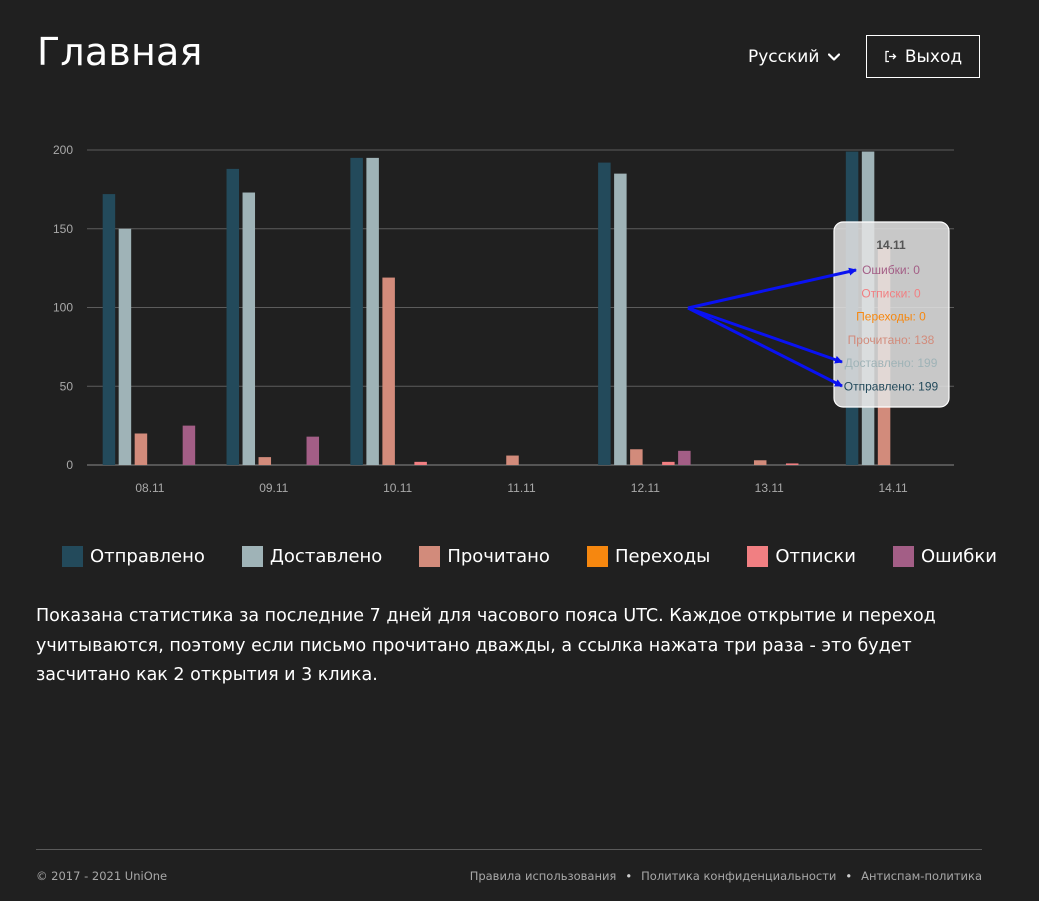 The width and height of the screenshot is (1039, 901). Describe the element at coordinates (815, 556) in the screenshot. I see `legend-label: Отписки` at that location.